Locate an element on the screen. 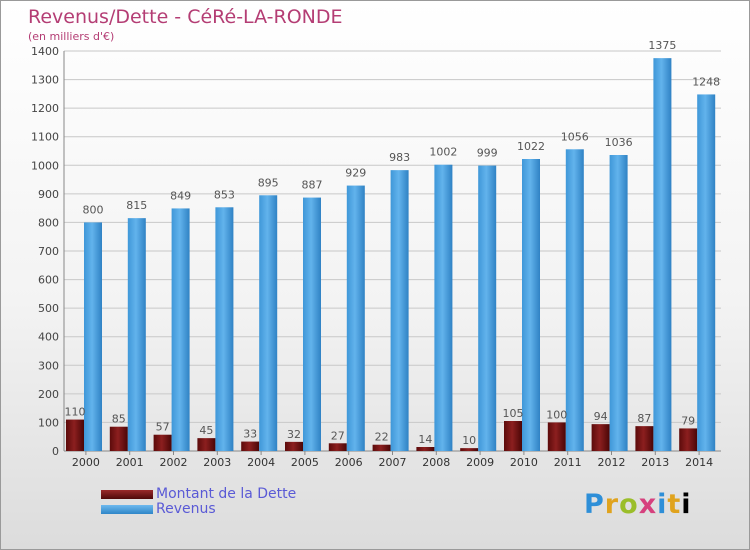 This screenshot has height=550, width=750. y-tick-label: 1100 is located at coordinates (45, 137).